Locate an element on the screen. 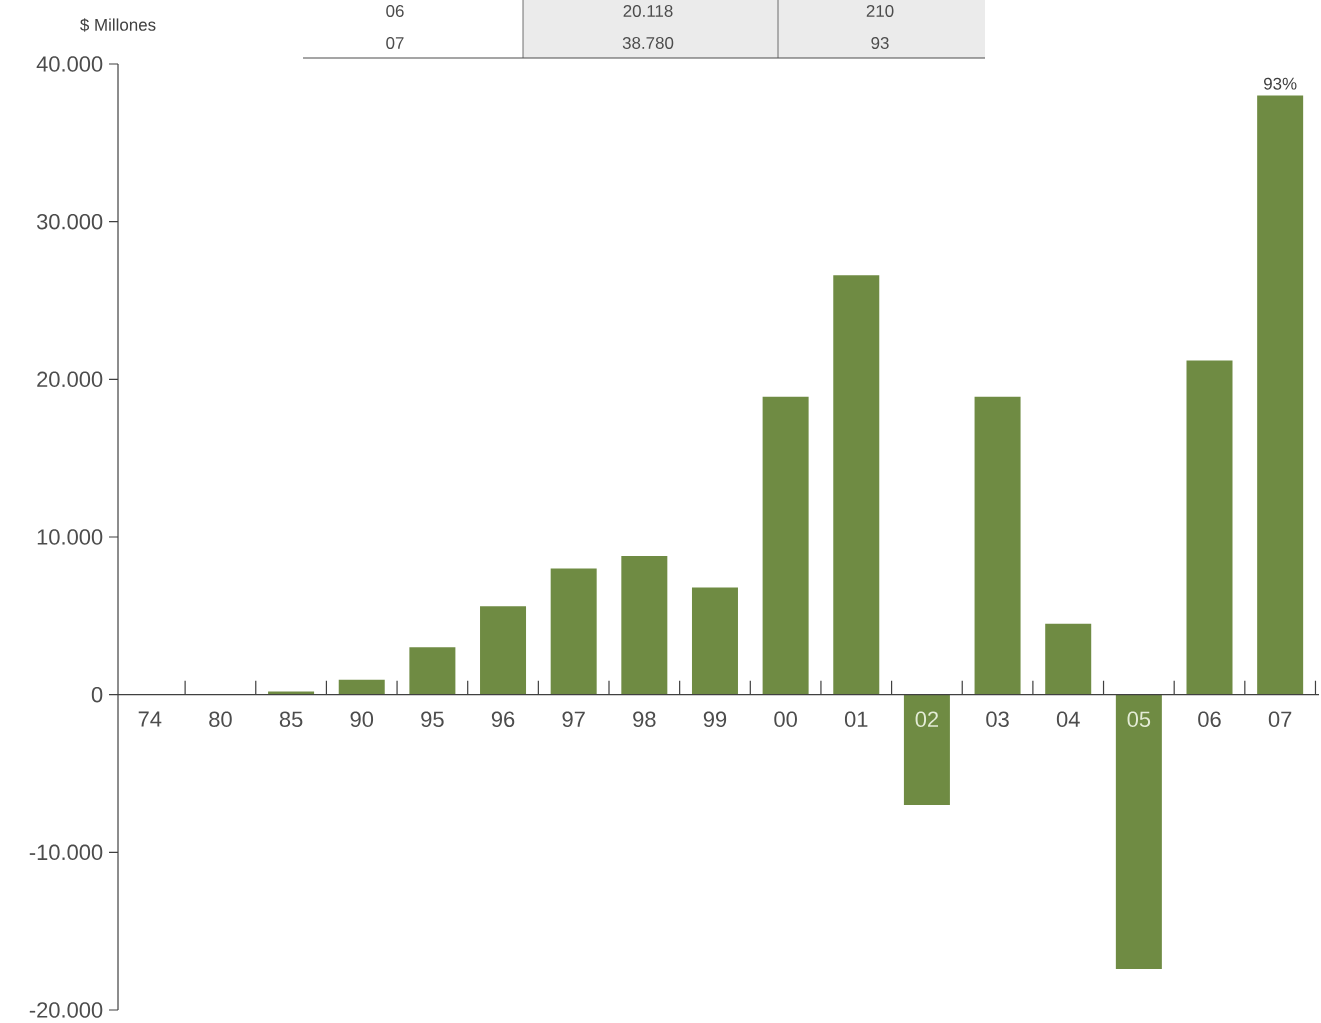 Image resolution: width=1321 pixels, height=1023 pixels. text: 93 is located at coordinates (880, 42).